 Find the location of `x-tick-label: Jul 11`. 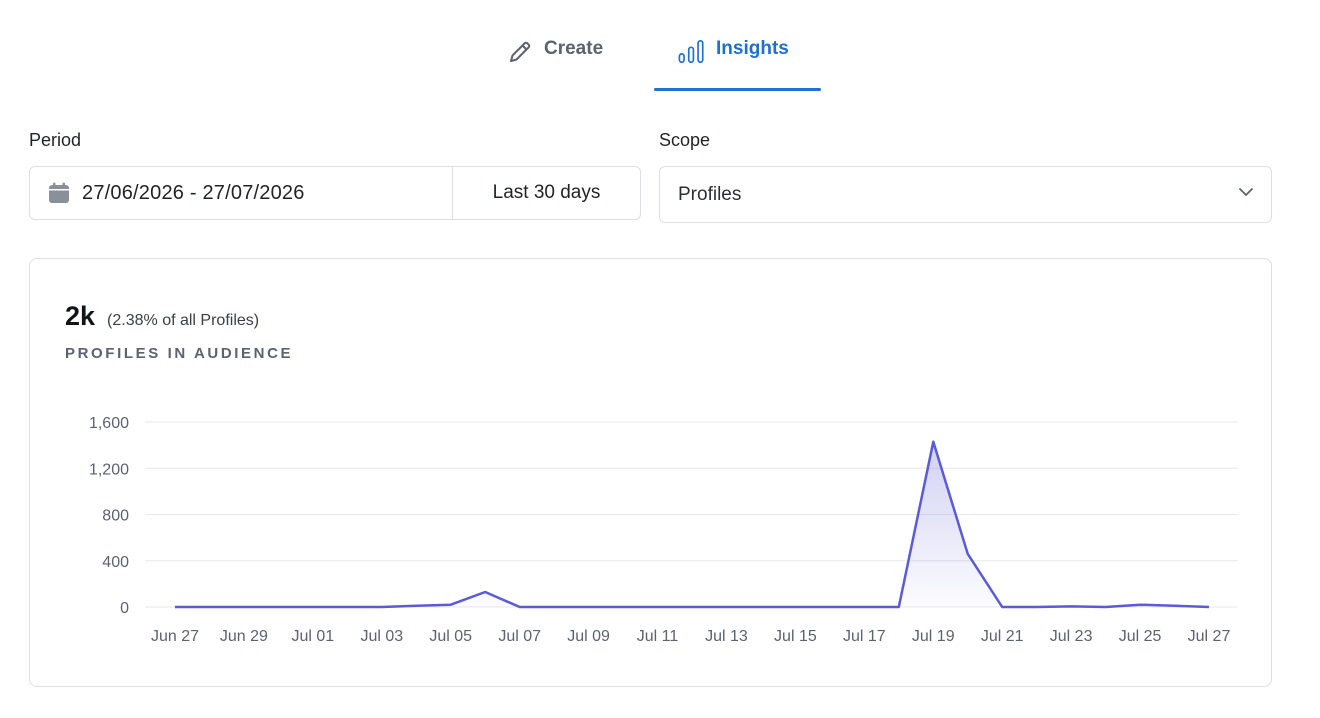

x-tick-label: Jul 11 is located at coordinates (658, 636).